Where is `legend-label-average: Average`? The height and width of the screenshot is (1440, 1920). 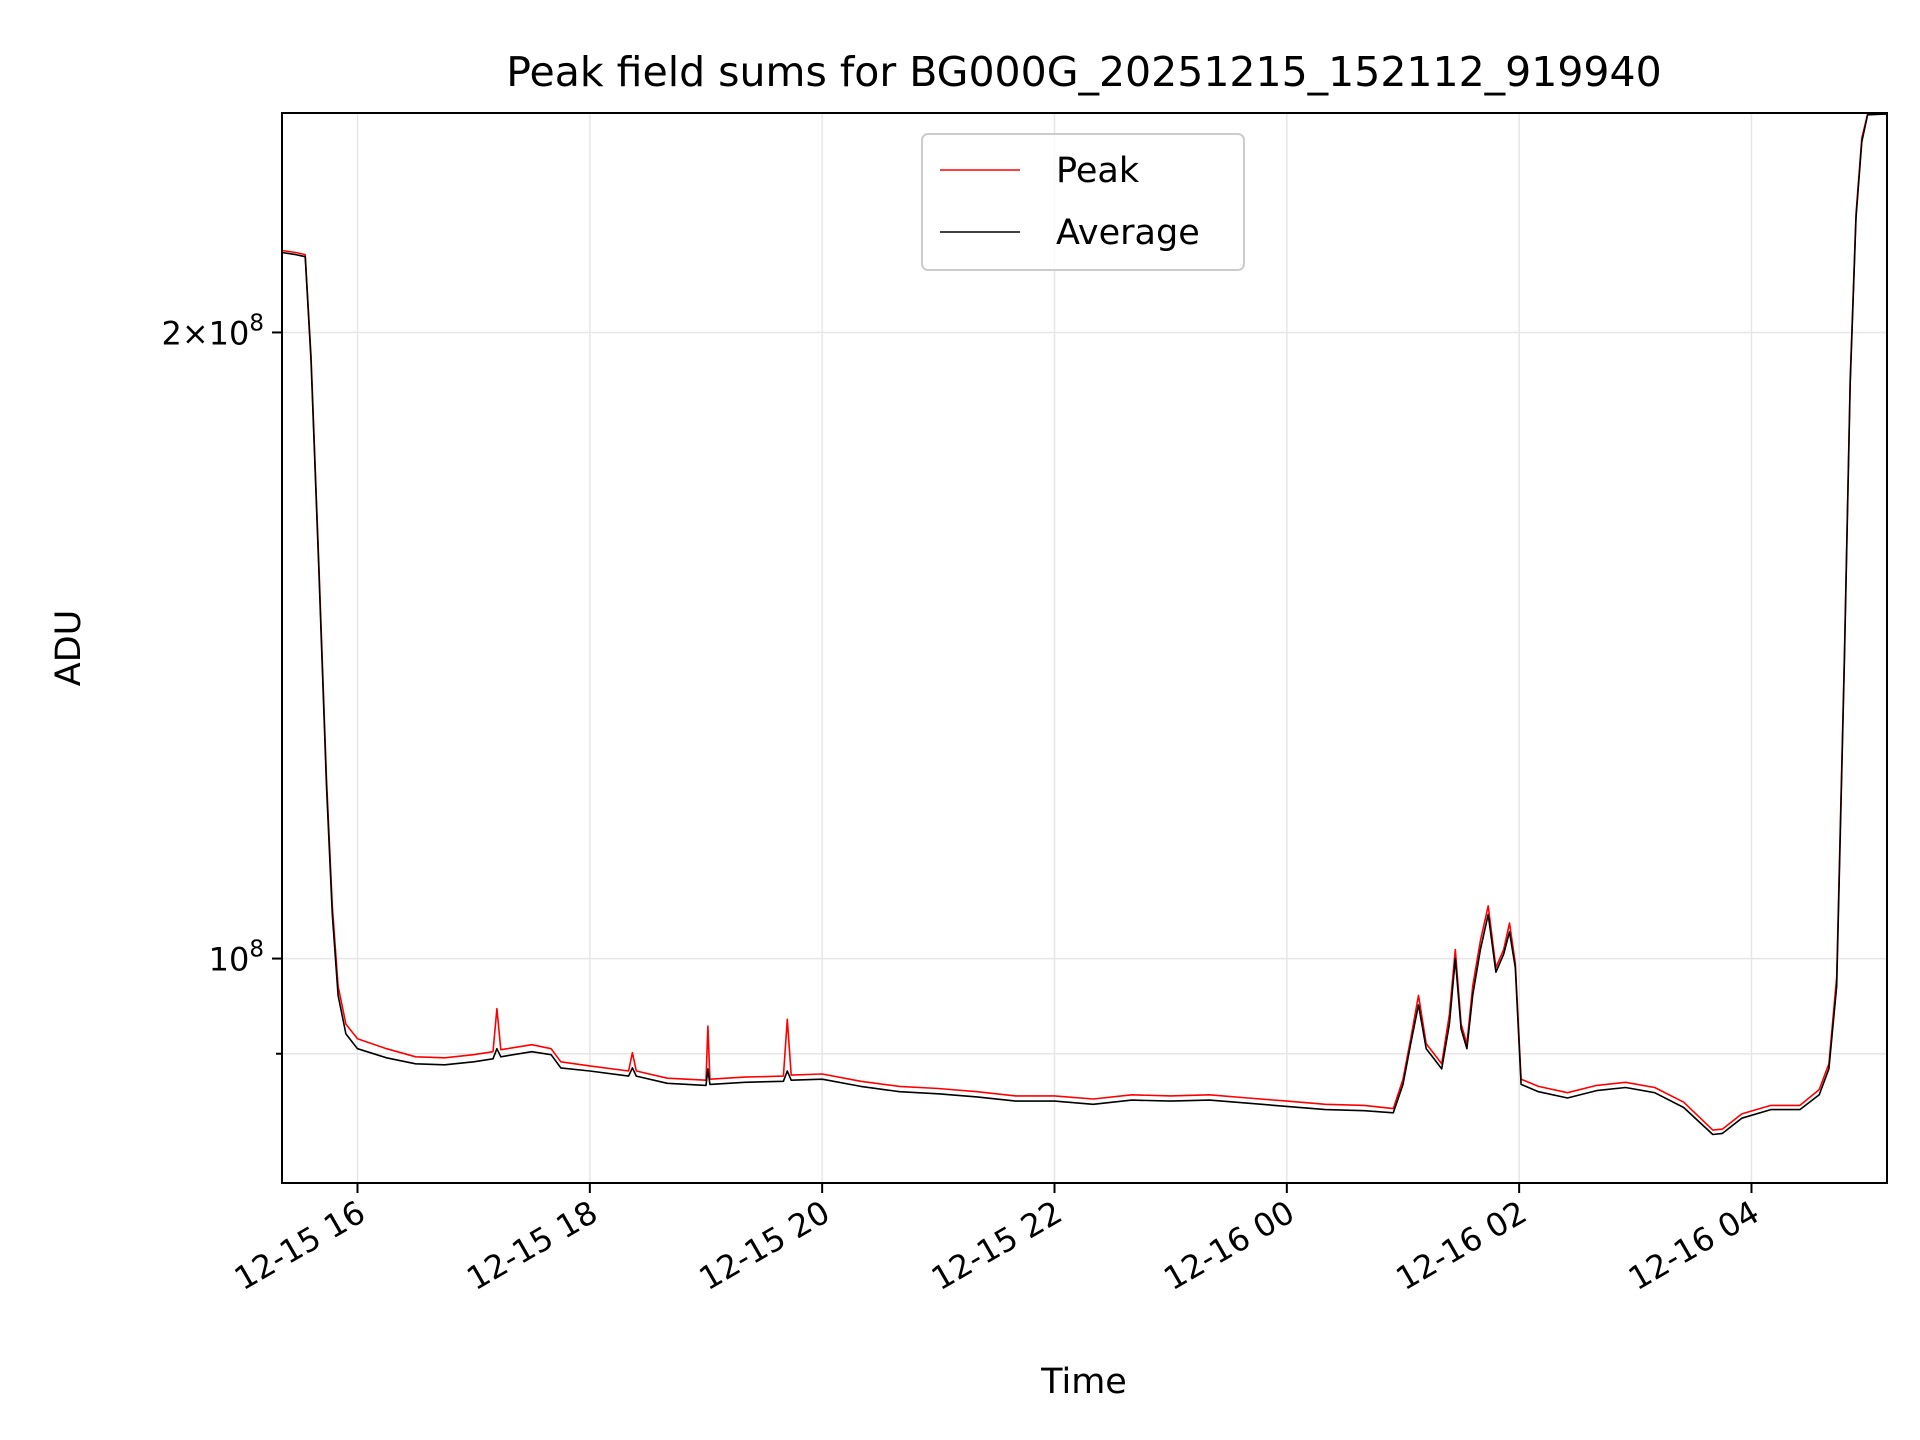 legend-label-average: Average is located at coordinates (1128, 233).